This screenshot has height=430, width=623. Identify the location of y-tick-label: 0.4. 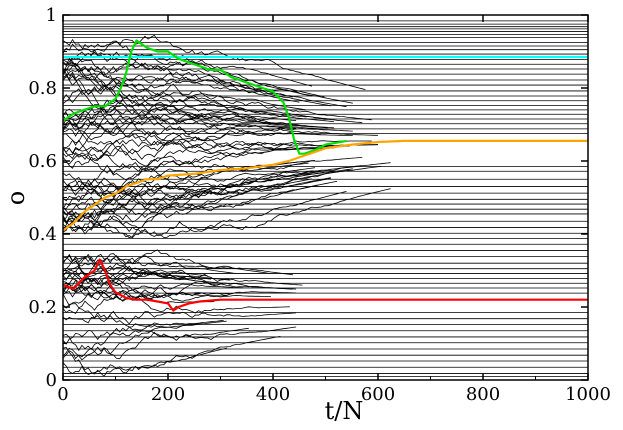
(42, 234).